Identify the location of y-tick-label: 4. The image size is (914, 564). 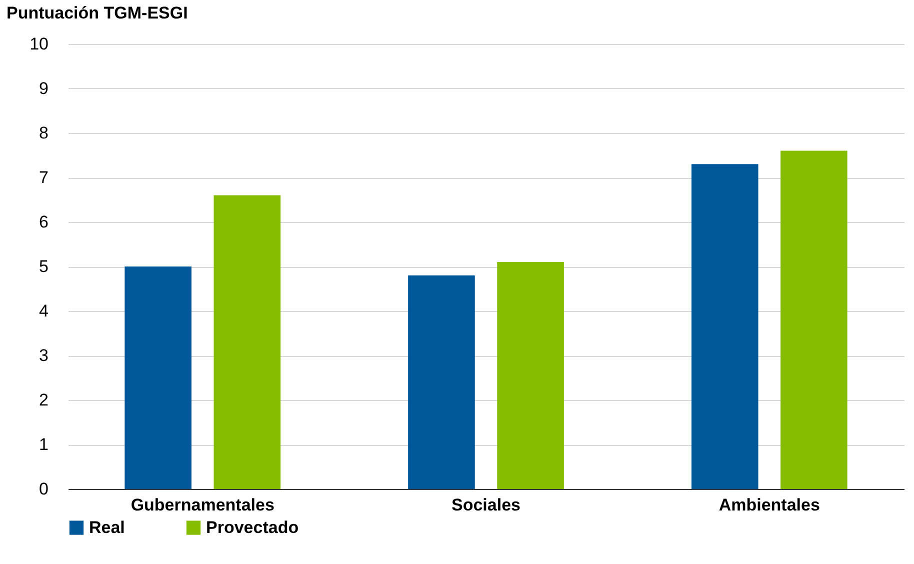
(43, 311).